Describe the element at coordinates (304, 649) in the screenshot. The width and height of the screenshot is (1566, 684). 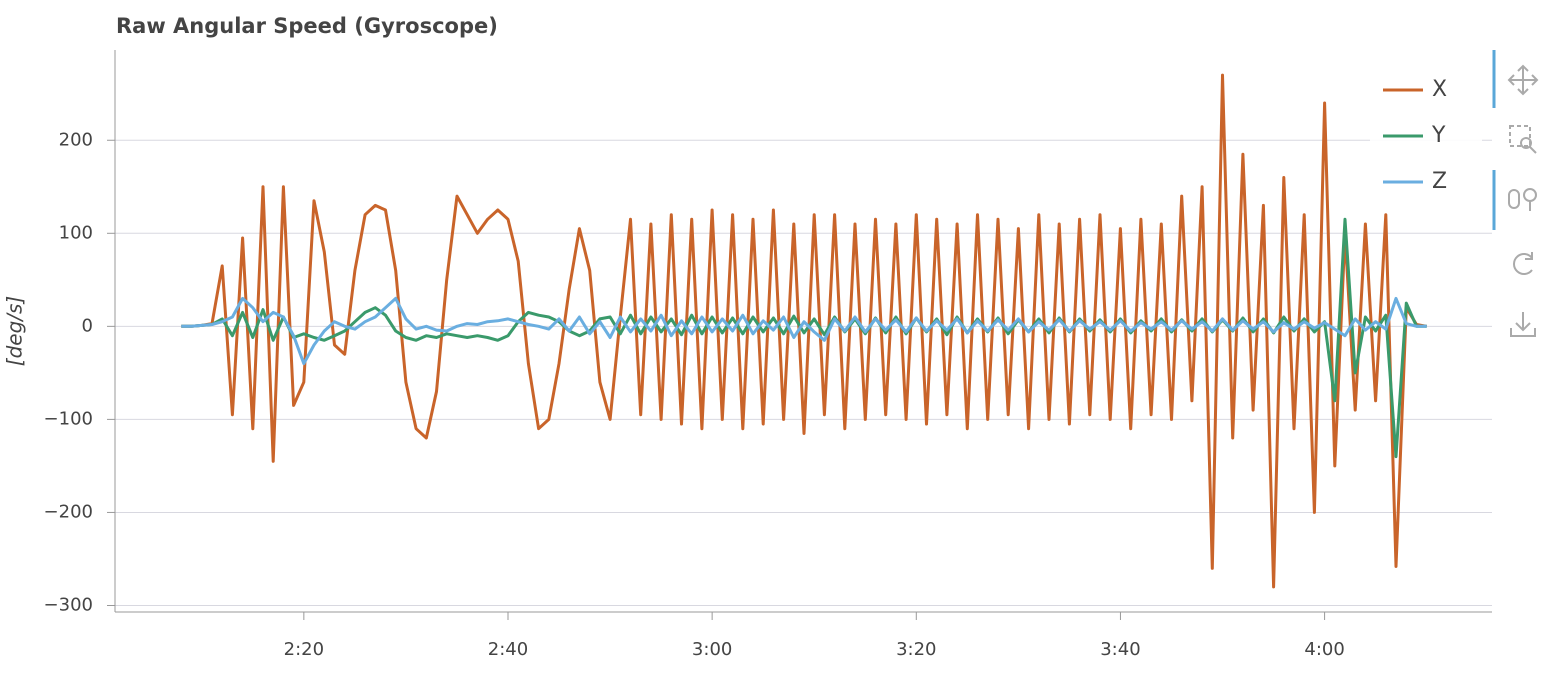
I see `x-tick-label: 2:20` at that location.